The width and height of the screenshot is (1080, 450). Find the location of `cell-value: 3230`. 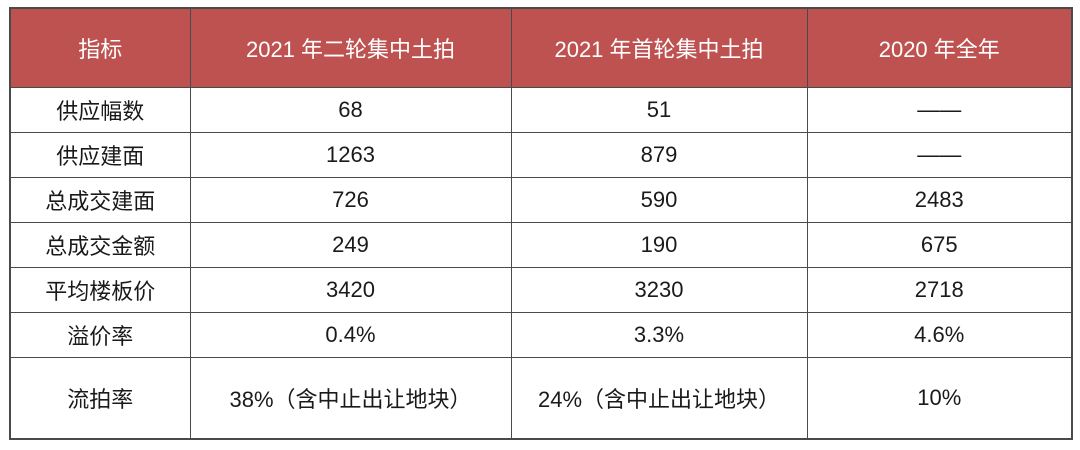

cell-value: 3230 is located at coordinates (659, 289).